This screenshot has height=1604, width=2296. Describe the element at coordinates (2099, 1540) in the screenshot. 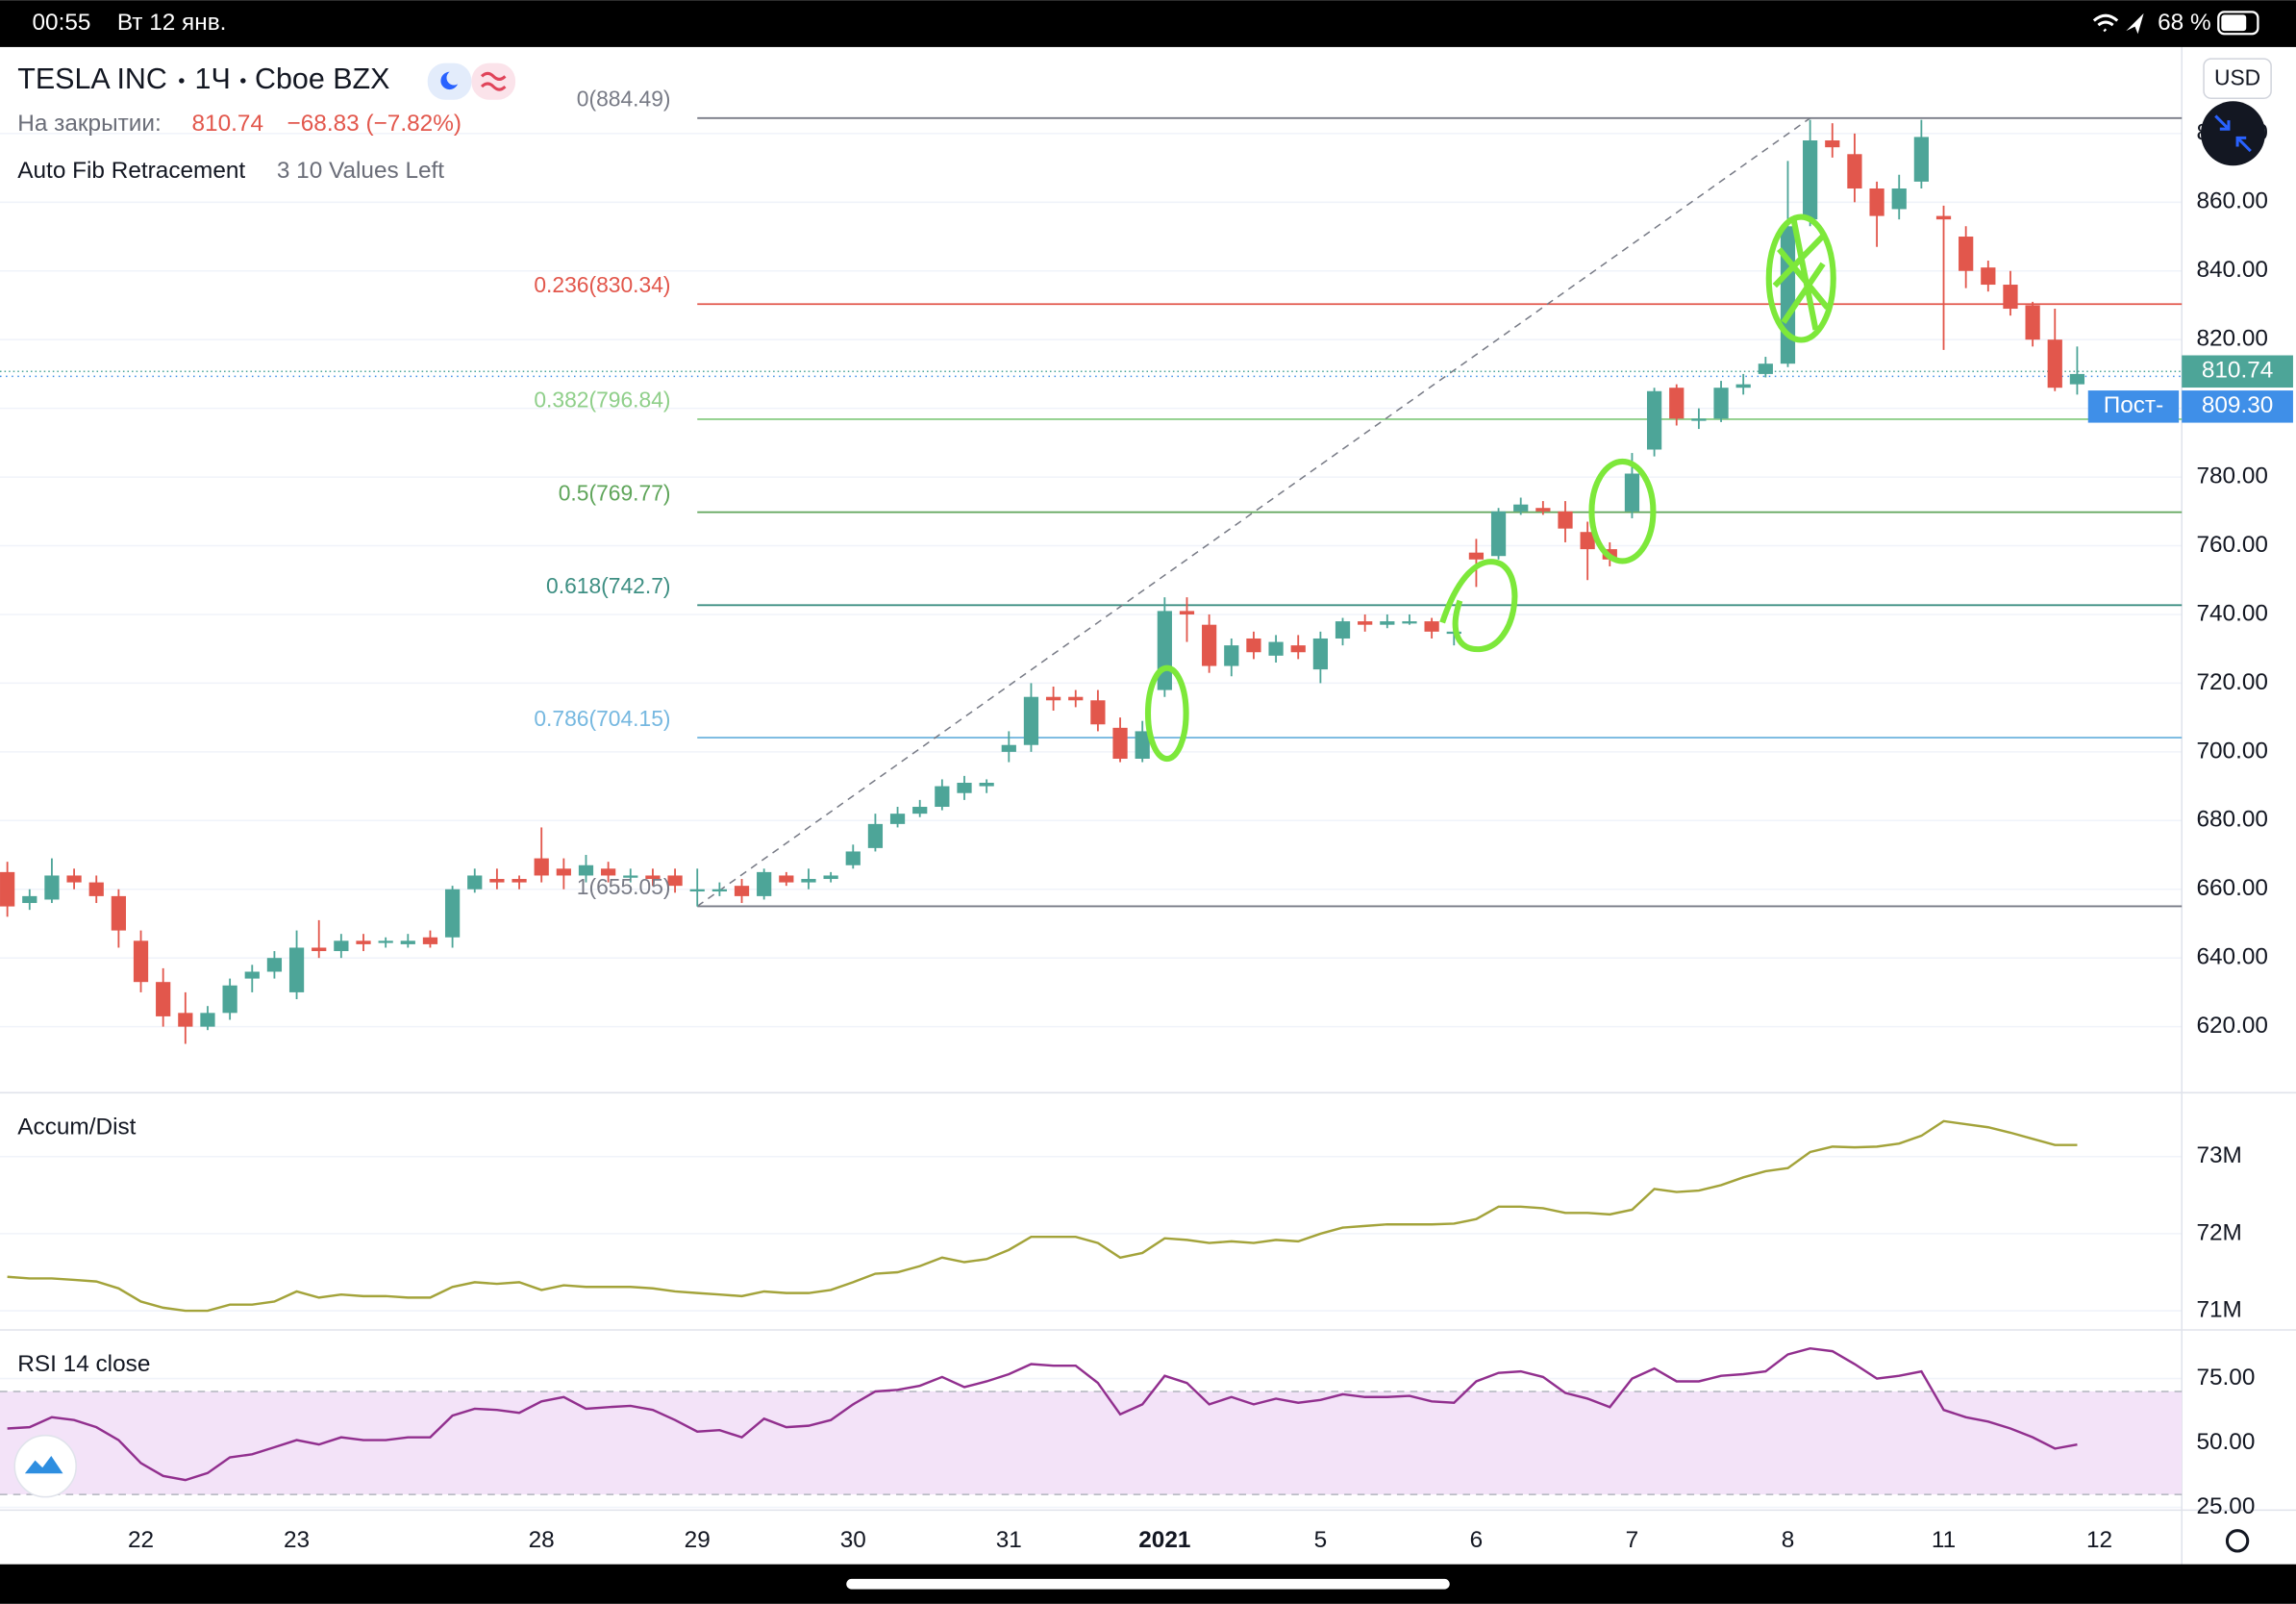

I see `x-tick-label: 12` at that location.